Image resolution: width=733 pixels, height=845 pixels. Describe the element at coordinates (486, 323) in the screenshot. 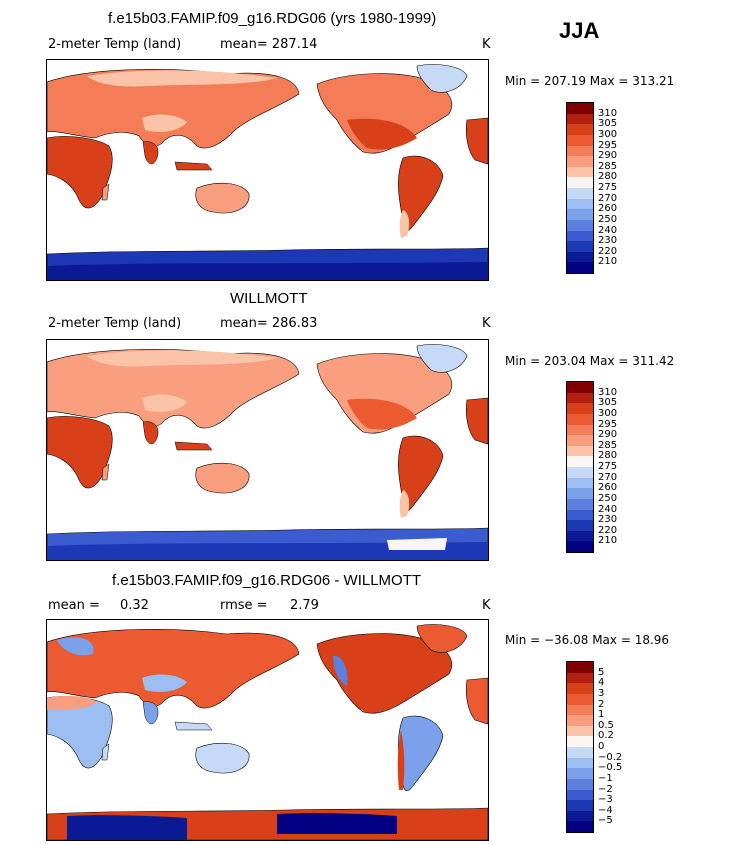

I see `panel-2-units: K` at that location.